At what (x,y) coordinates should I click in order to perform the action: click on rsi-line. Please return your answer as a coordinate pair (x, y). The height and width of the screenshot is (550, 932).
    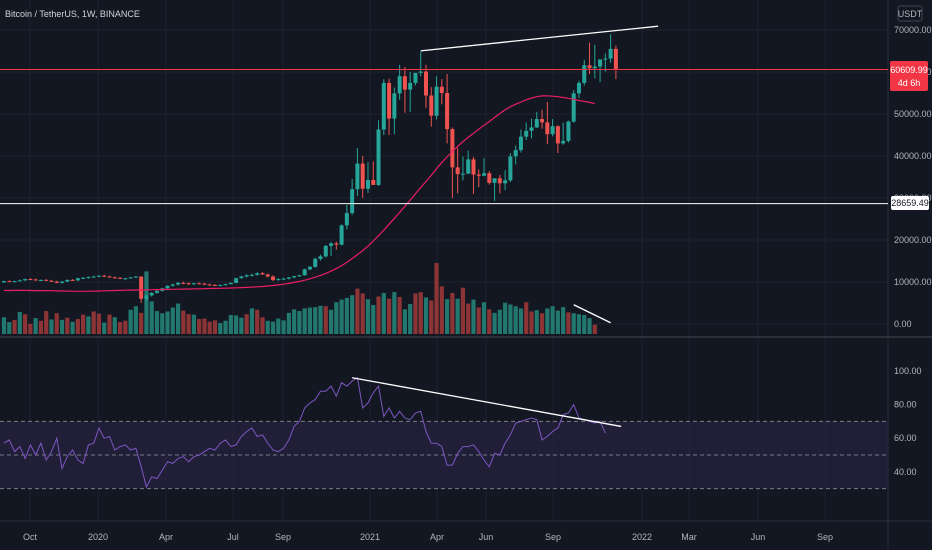
    Looking at the image, I should click on (304, 432).